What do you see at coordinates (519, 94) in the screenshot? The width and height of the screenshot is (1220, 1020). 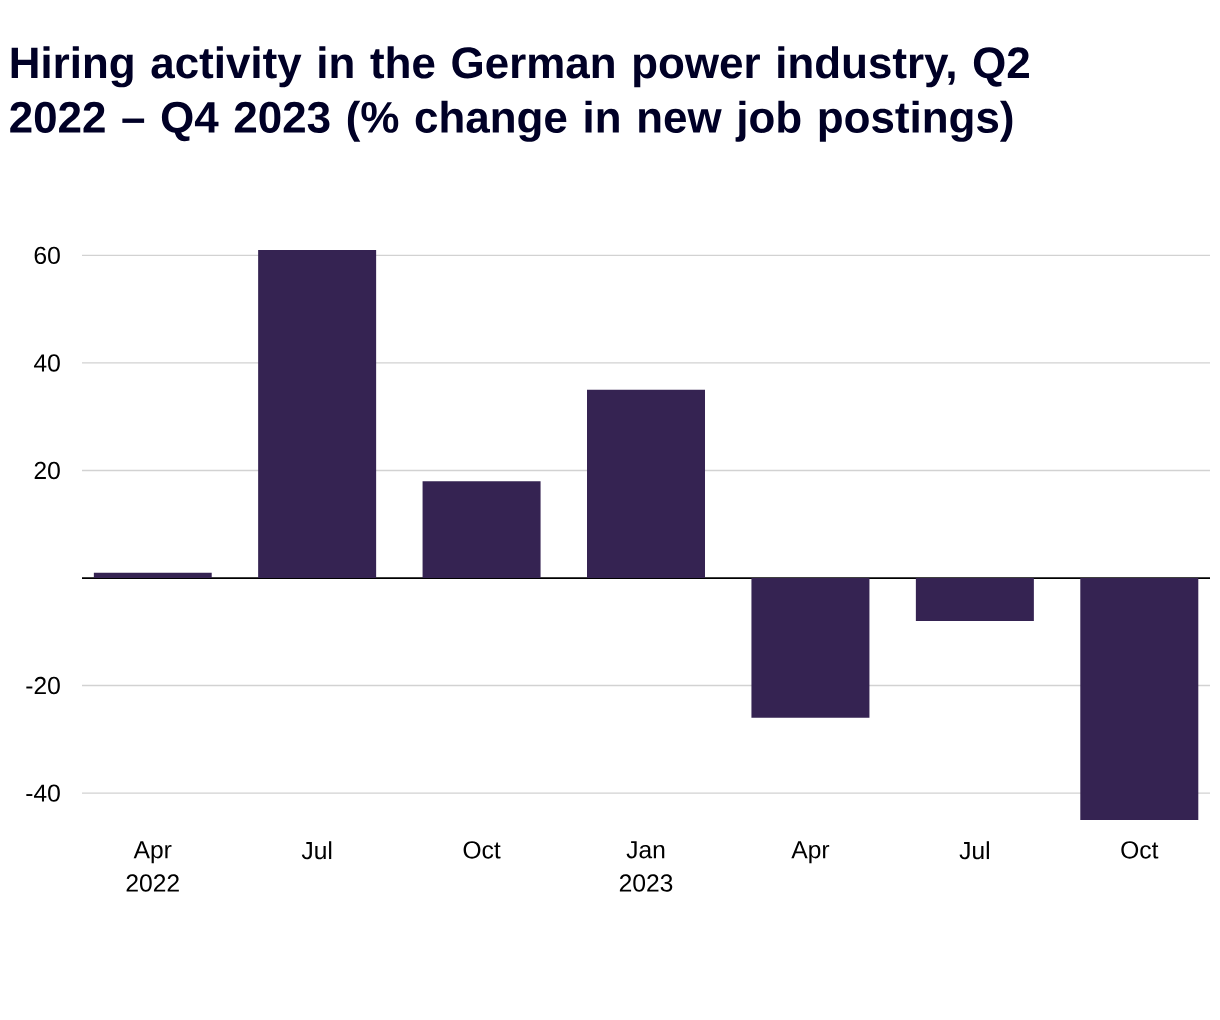 I see `chart-title: Hiring activity in the German power industry, Q2 2022 – Q4 2023 (% change in new job postings)` at bounding box center [519, 94].